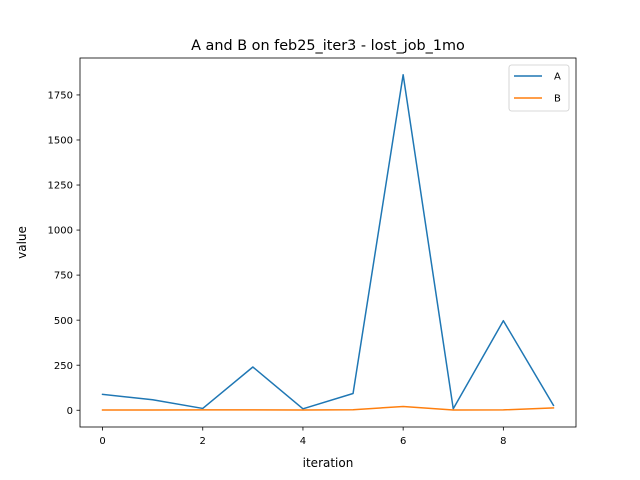 The image size is (640, 480). I want to click on chart-title: A and B on feb25_iter3 - lost_job_1mo, so click(328, 46).